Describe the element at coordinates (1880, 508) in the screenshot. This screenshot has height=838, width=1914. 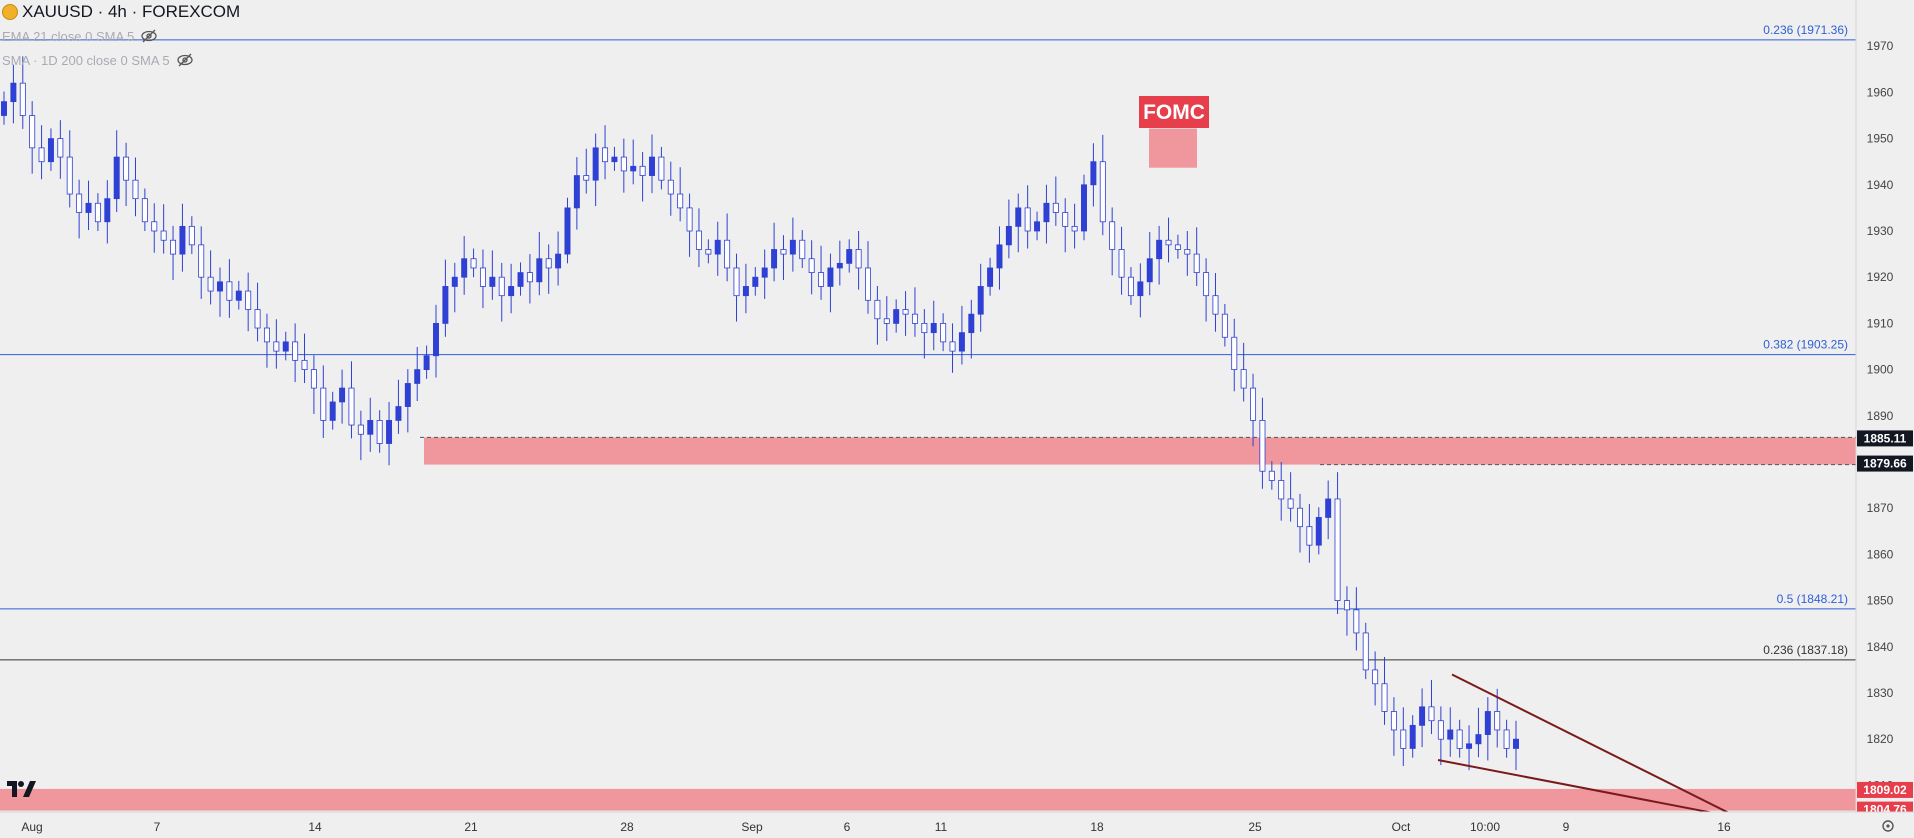
I see `price-tick-label: 1870` at that location.